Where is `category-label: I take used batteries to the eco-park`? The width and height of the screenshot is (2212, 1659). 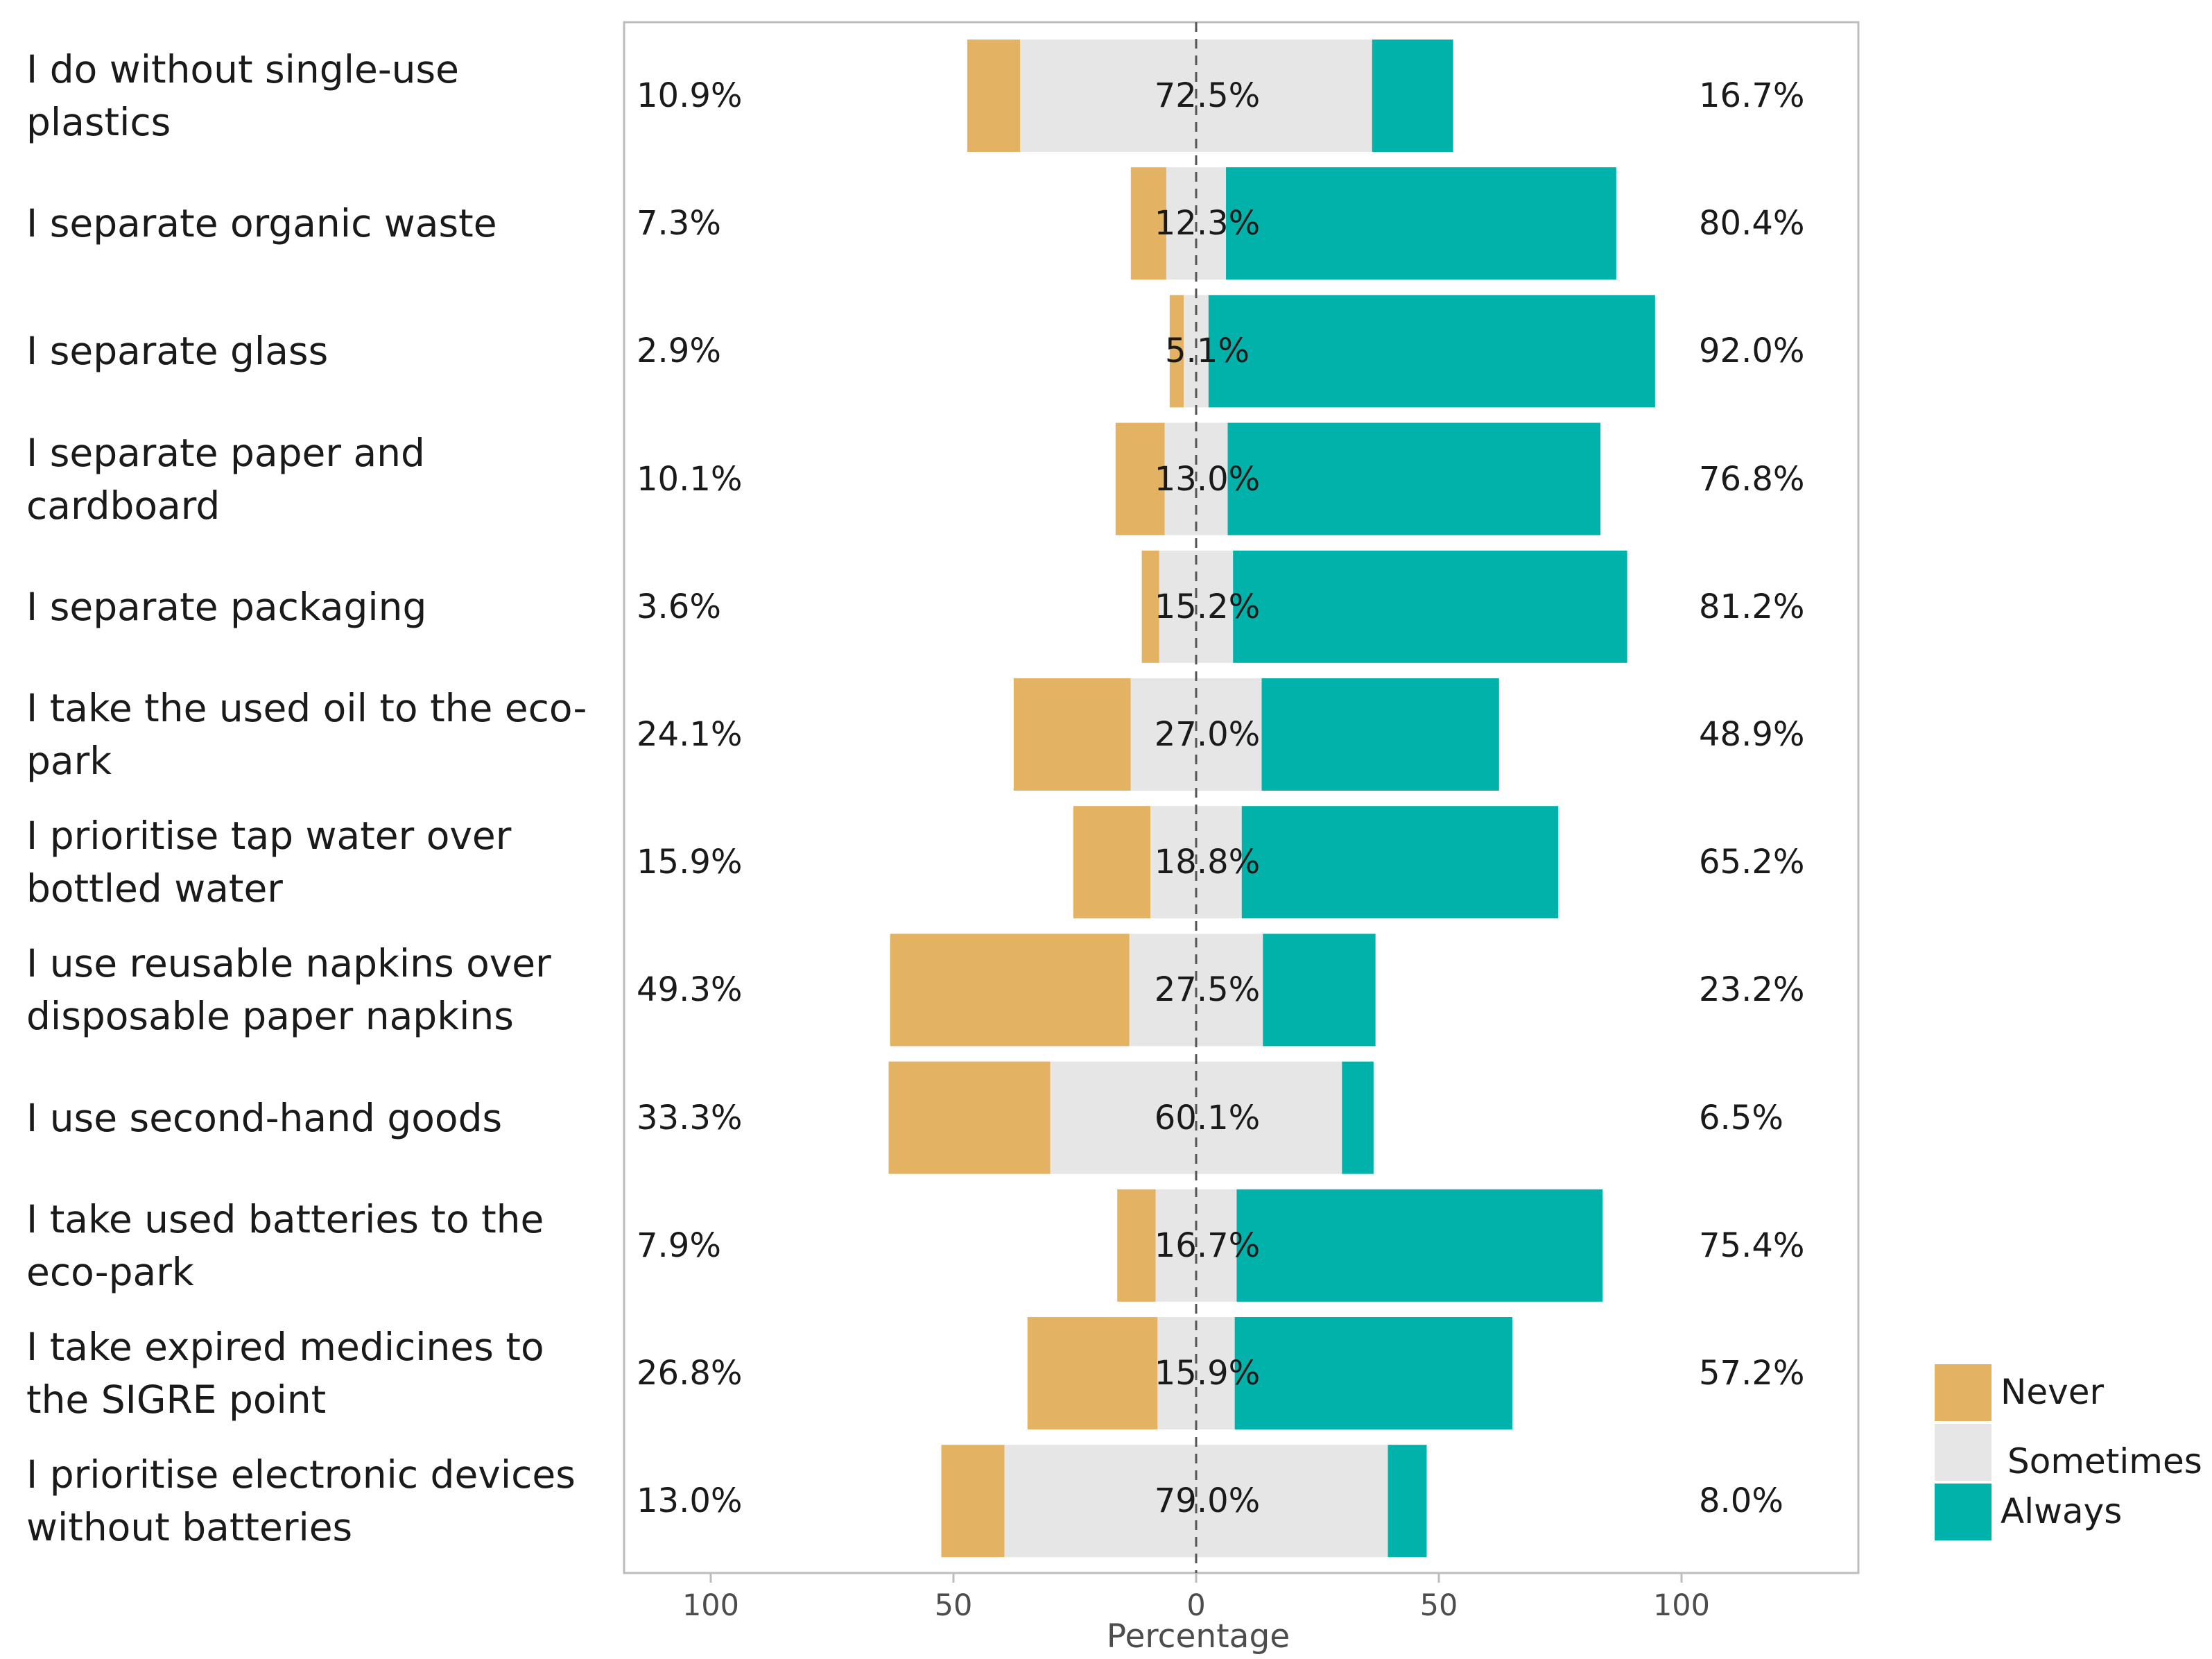
category-label: I take used batteries to the eco-park is located at coordinates (285, 1245).